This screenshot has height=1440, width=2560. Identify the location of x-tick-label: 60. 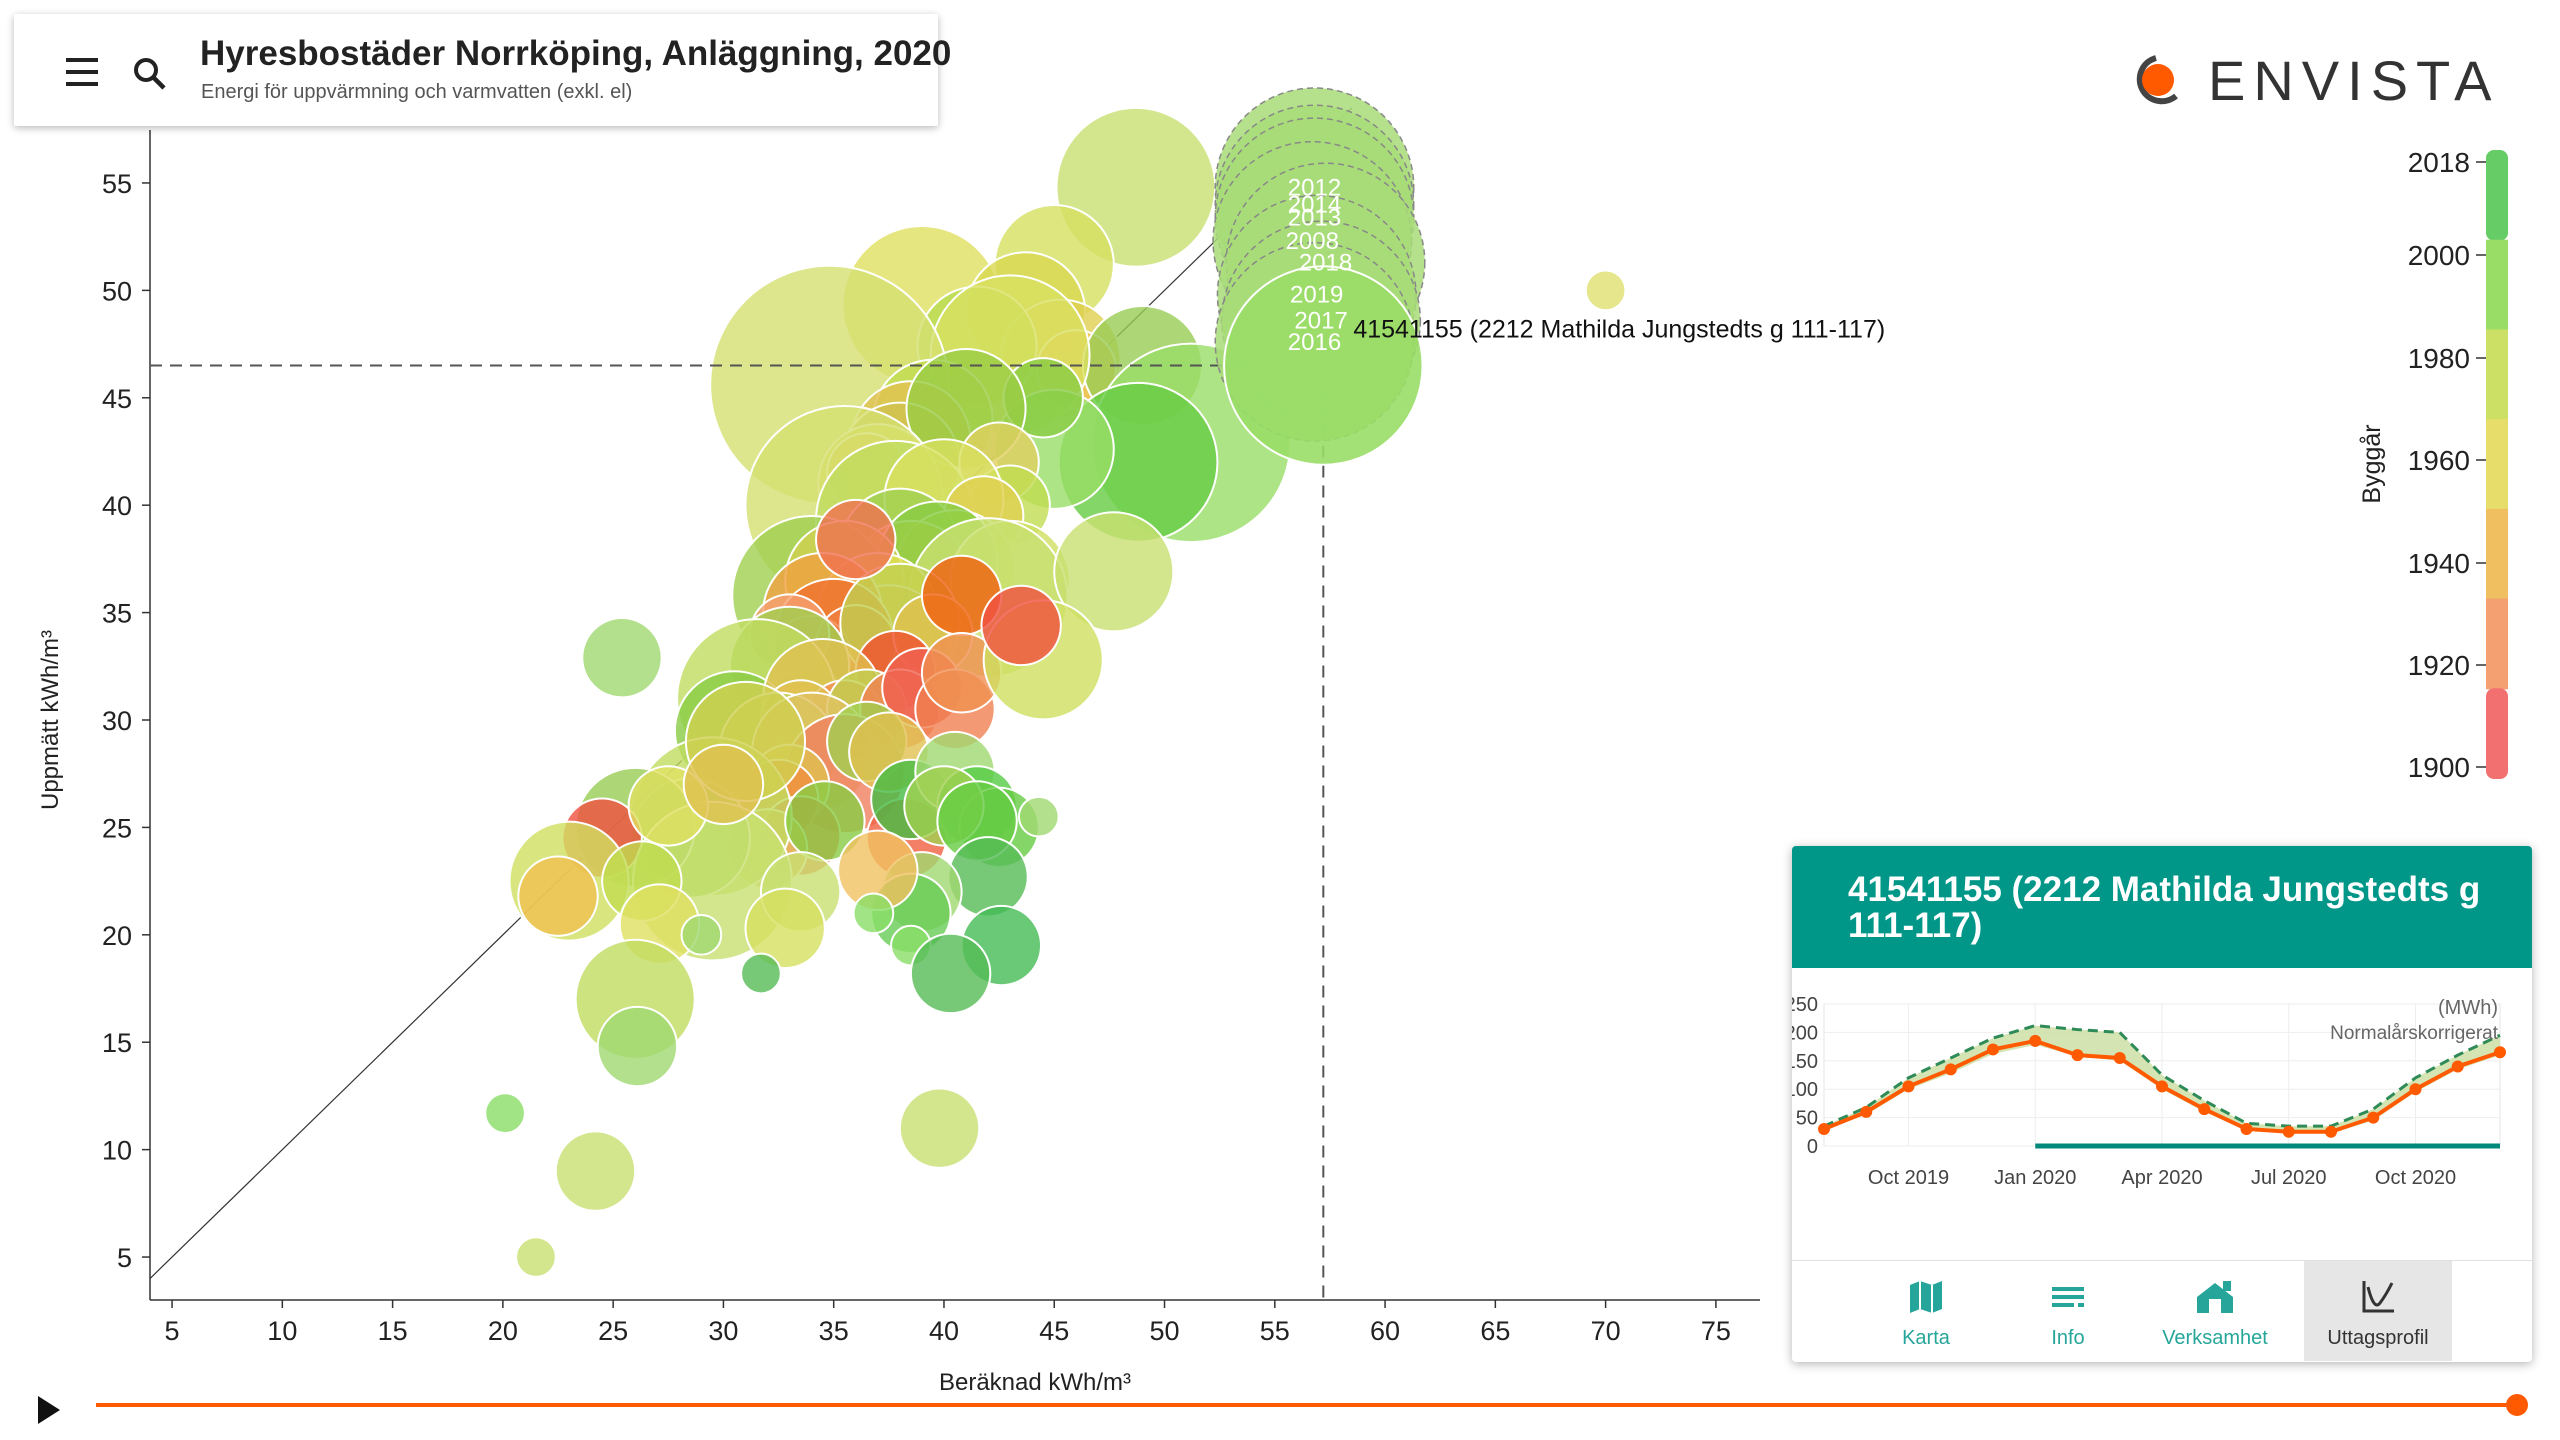
(1385, 1331).